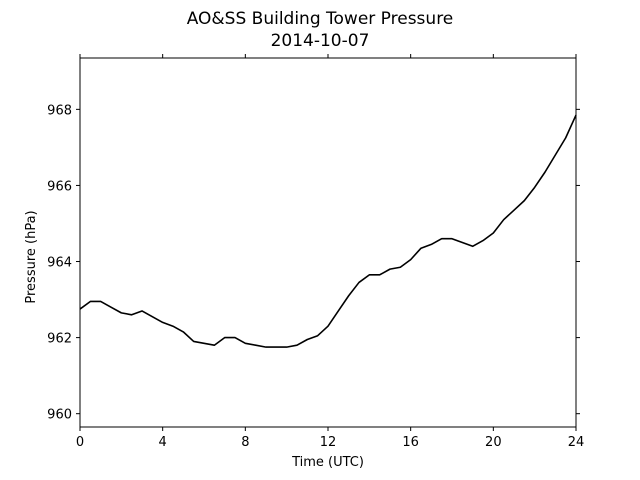 The height and width of the screenshot is (480, 640). I want to click on x-tick-label: 4, so click(163, 442).